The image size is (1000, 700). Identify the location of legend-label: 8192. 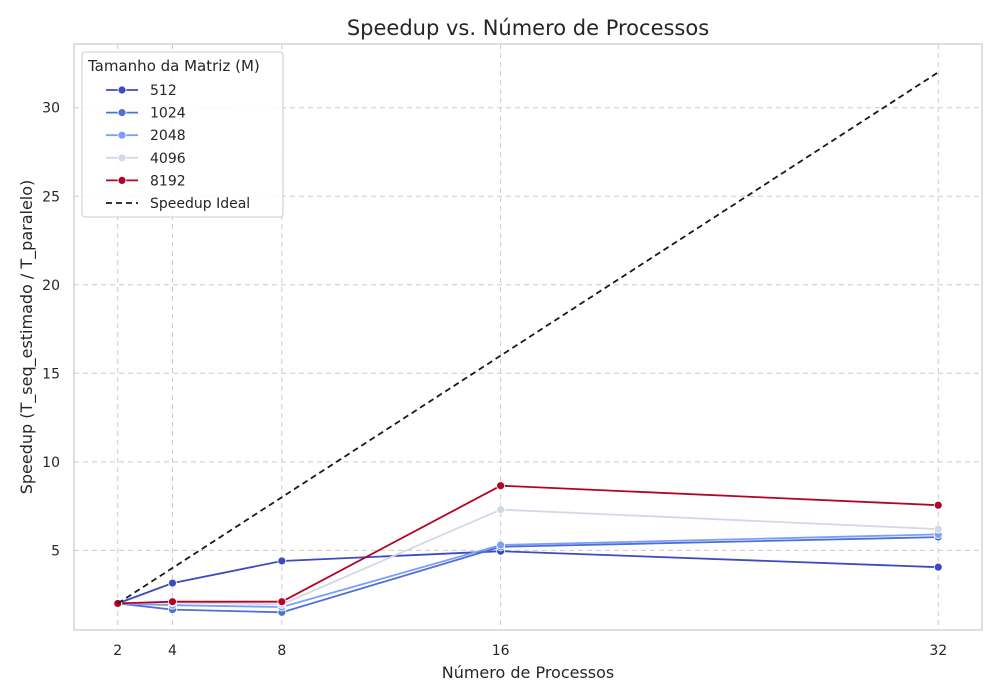
(168, 181).